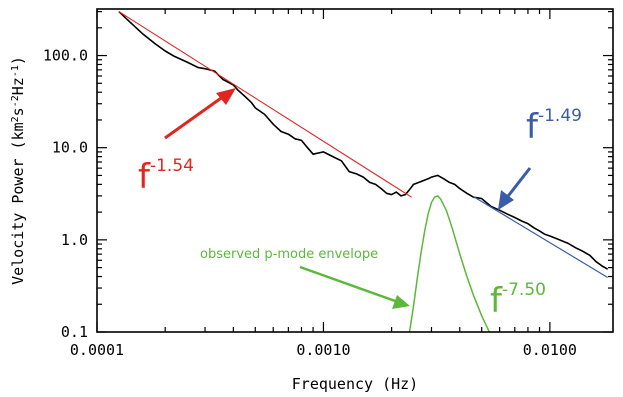 This screenshot has width=623, height=397. Describe the element at coordinates (506, 200) in the screenshot. I see `blue-fit-arrowhead` at that location.